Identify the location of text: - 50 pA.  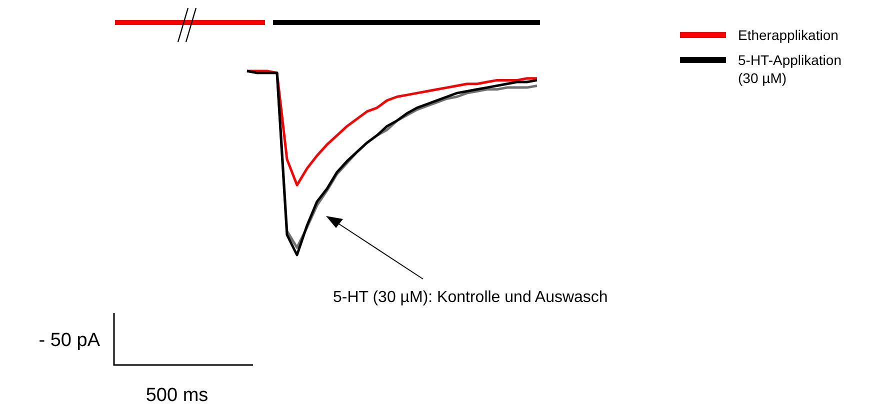
(69, 340).